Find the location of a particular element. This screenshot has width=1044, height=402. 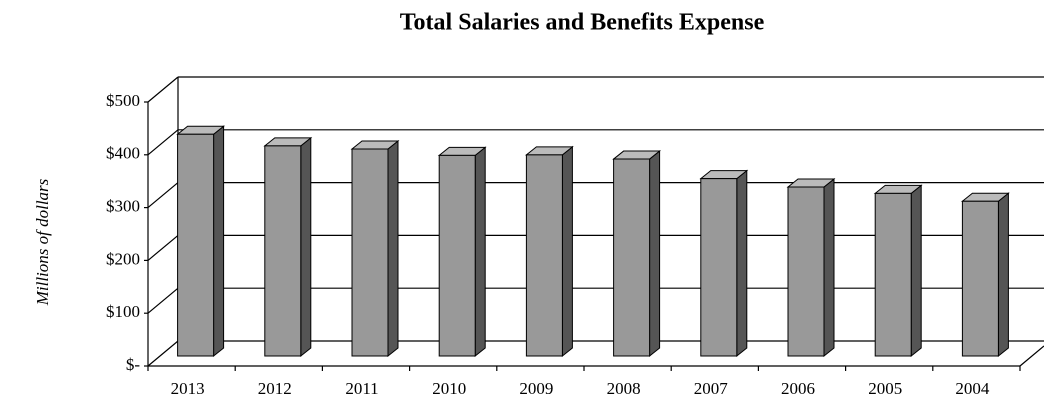

y-tick-label: $300 is located at coordinates (123, 206).